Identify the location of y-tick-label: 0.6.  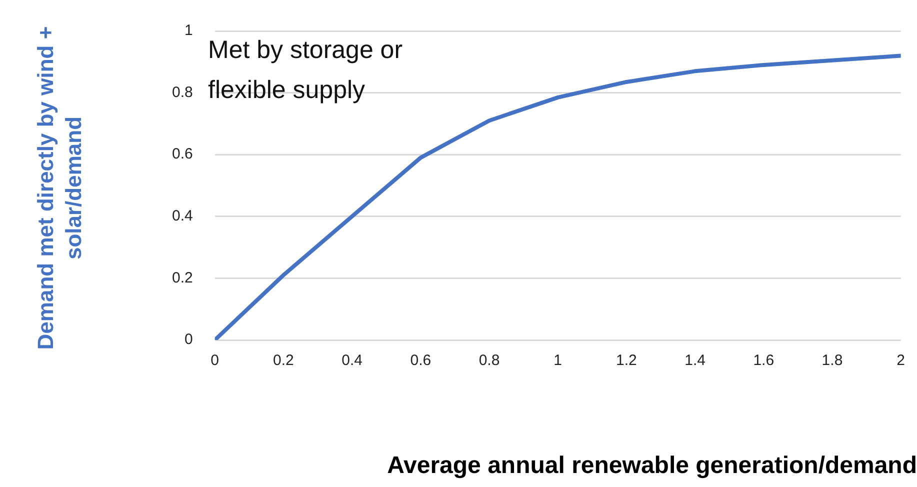
(182, 154).